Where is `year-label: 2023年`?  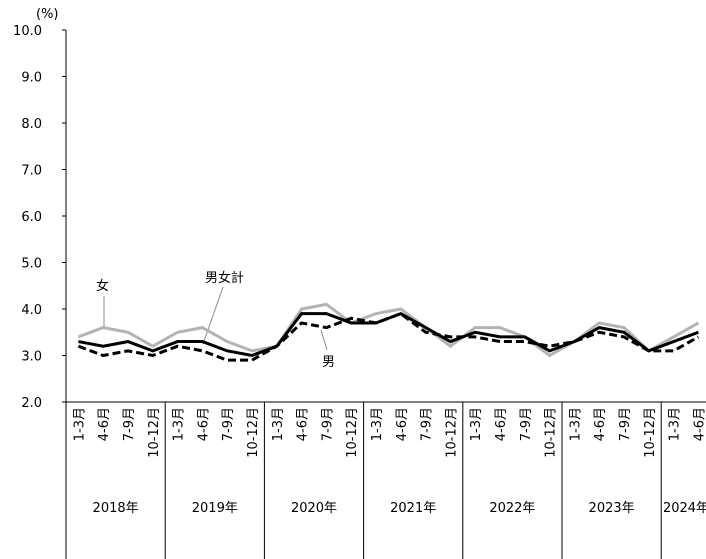
year-label: 2023年 is located at coordinates (612, 508).